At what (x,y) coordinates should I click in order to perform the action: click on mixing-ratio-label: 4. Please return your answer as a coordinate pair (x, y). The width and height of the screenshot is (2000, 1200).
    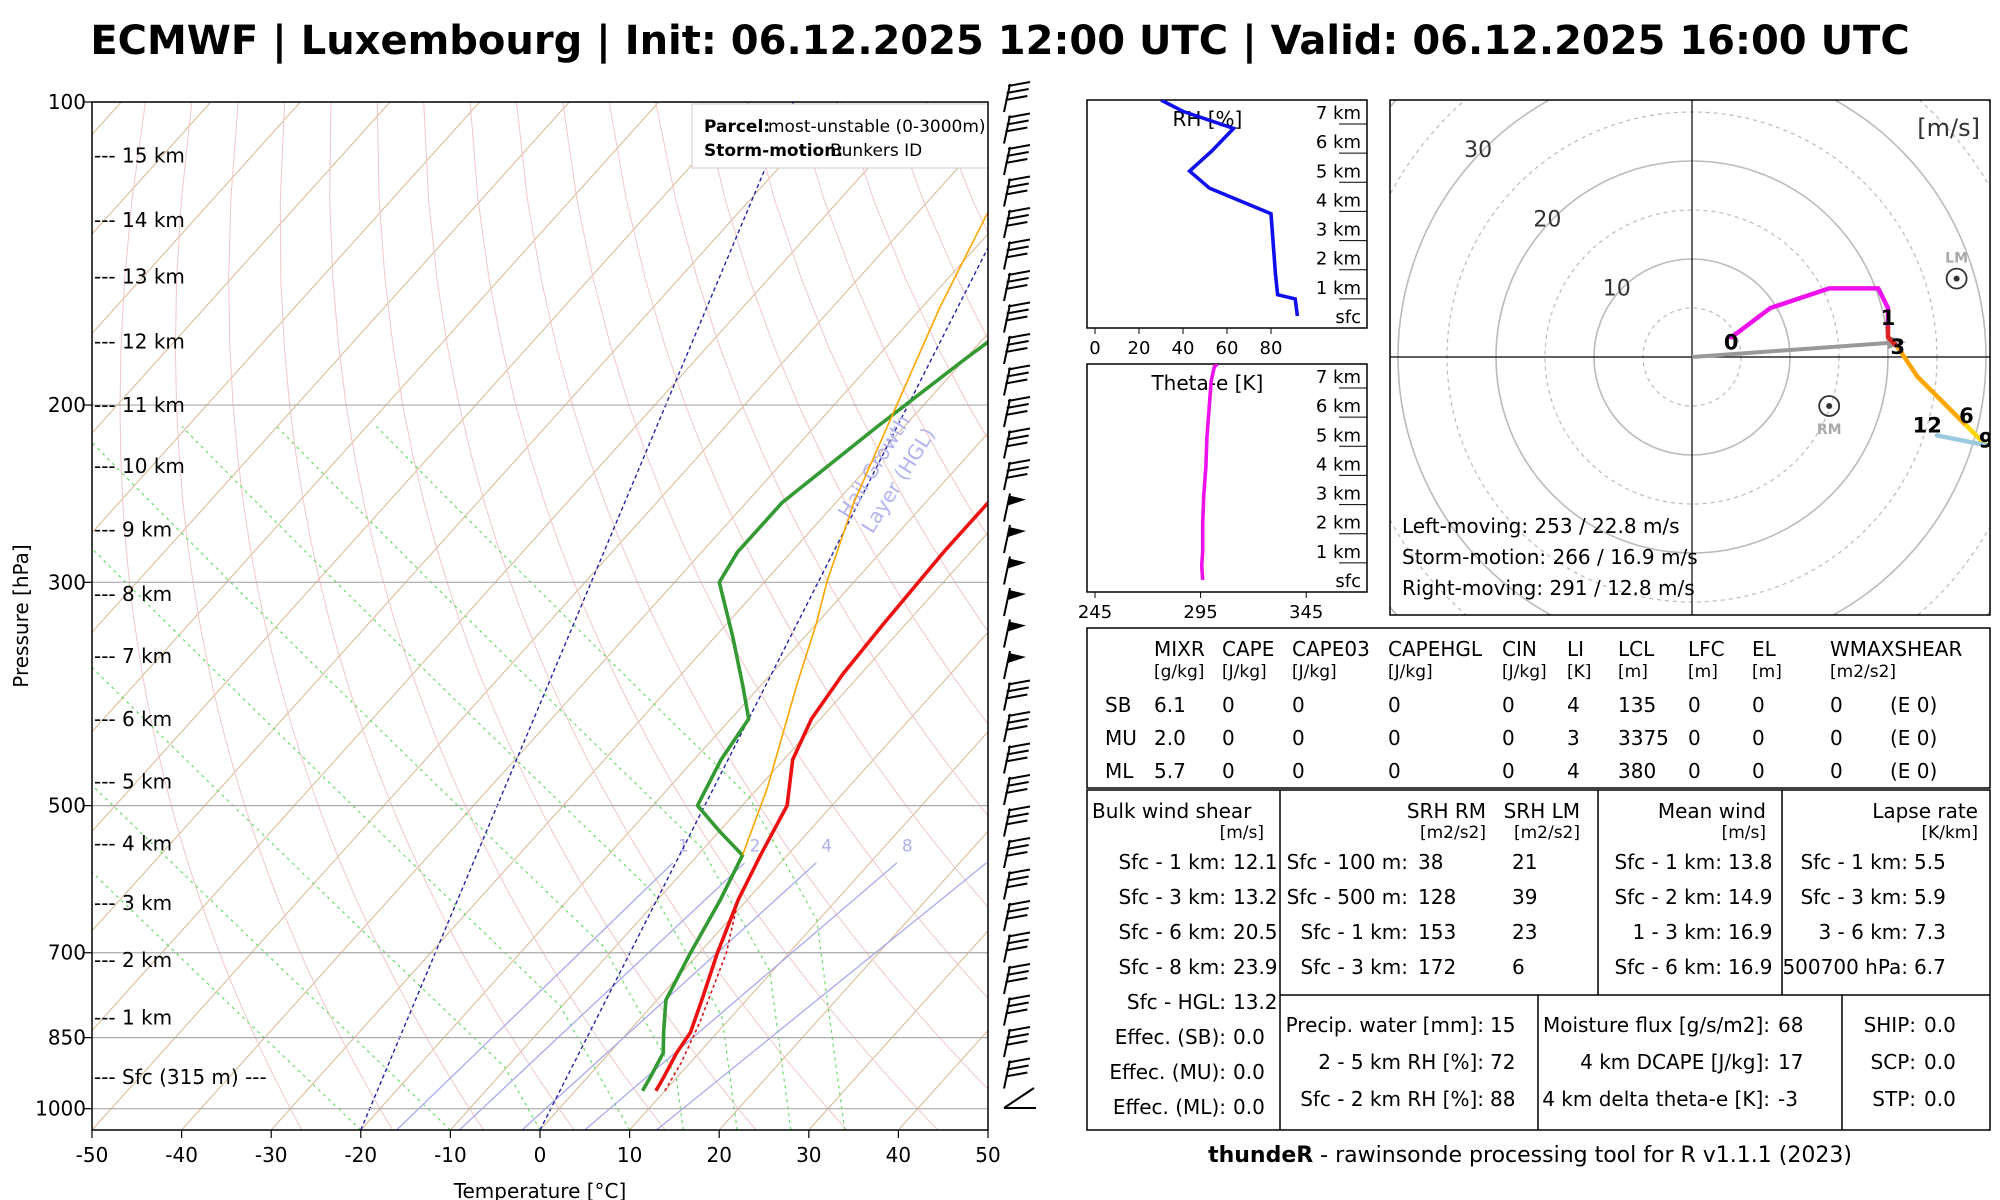
    Looking at the image, I should click on (826, 846).